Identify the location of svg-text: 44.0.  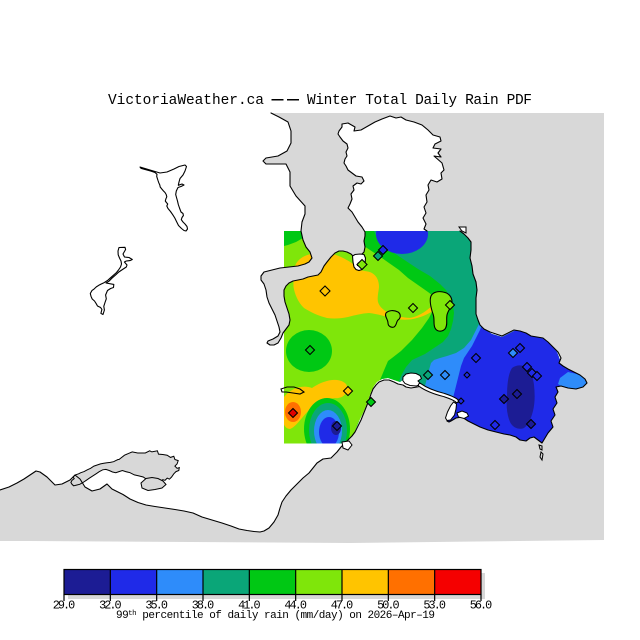
(295, 606).